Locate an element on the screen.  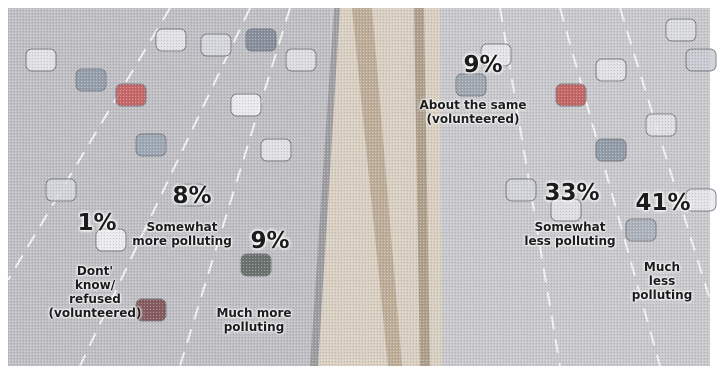
slice-value-label: 8% is located at coordinates (192, 196).